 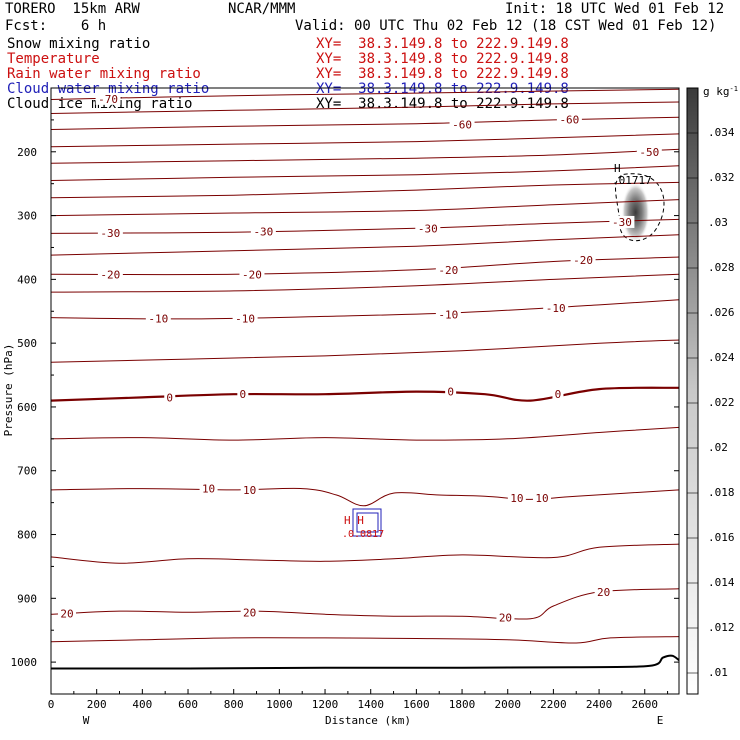 I want to click on isotherm-m60, so click(x=365, y=123).